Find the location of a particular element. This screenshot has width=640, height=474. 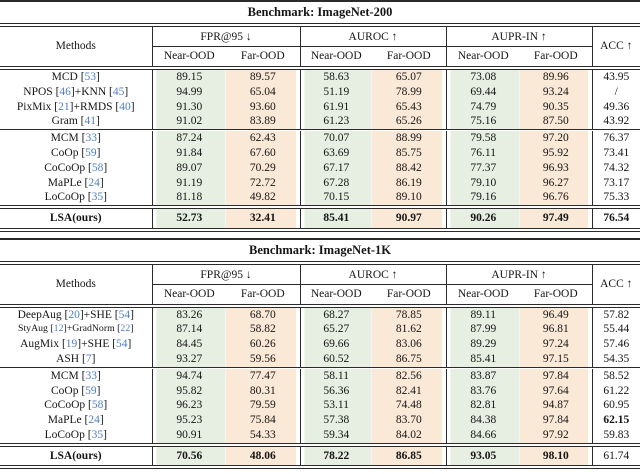

method-cell: MCD [53] is located at coordinates (76, 77).